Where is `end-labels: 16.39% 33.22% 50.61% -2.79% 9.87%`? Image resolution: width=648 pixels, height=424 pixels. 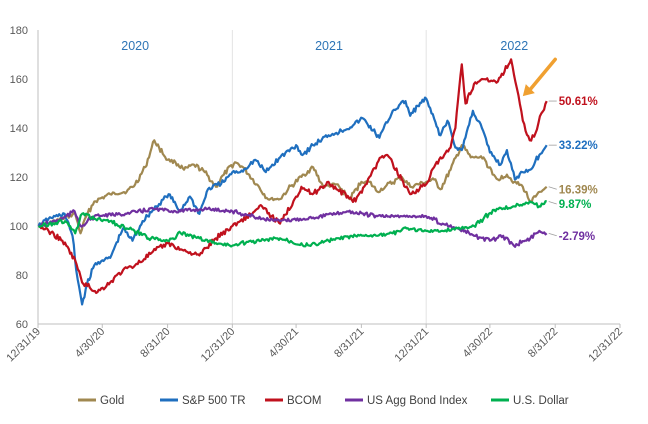 end-labels: 16.39% 33.22% 50.61% -2.79% 9.87% is located at coordinates (573, 169).